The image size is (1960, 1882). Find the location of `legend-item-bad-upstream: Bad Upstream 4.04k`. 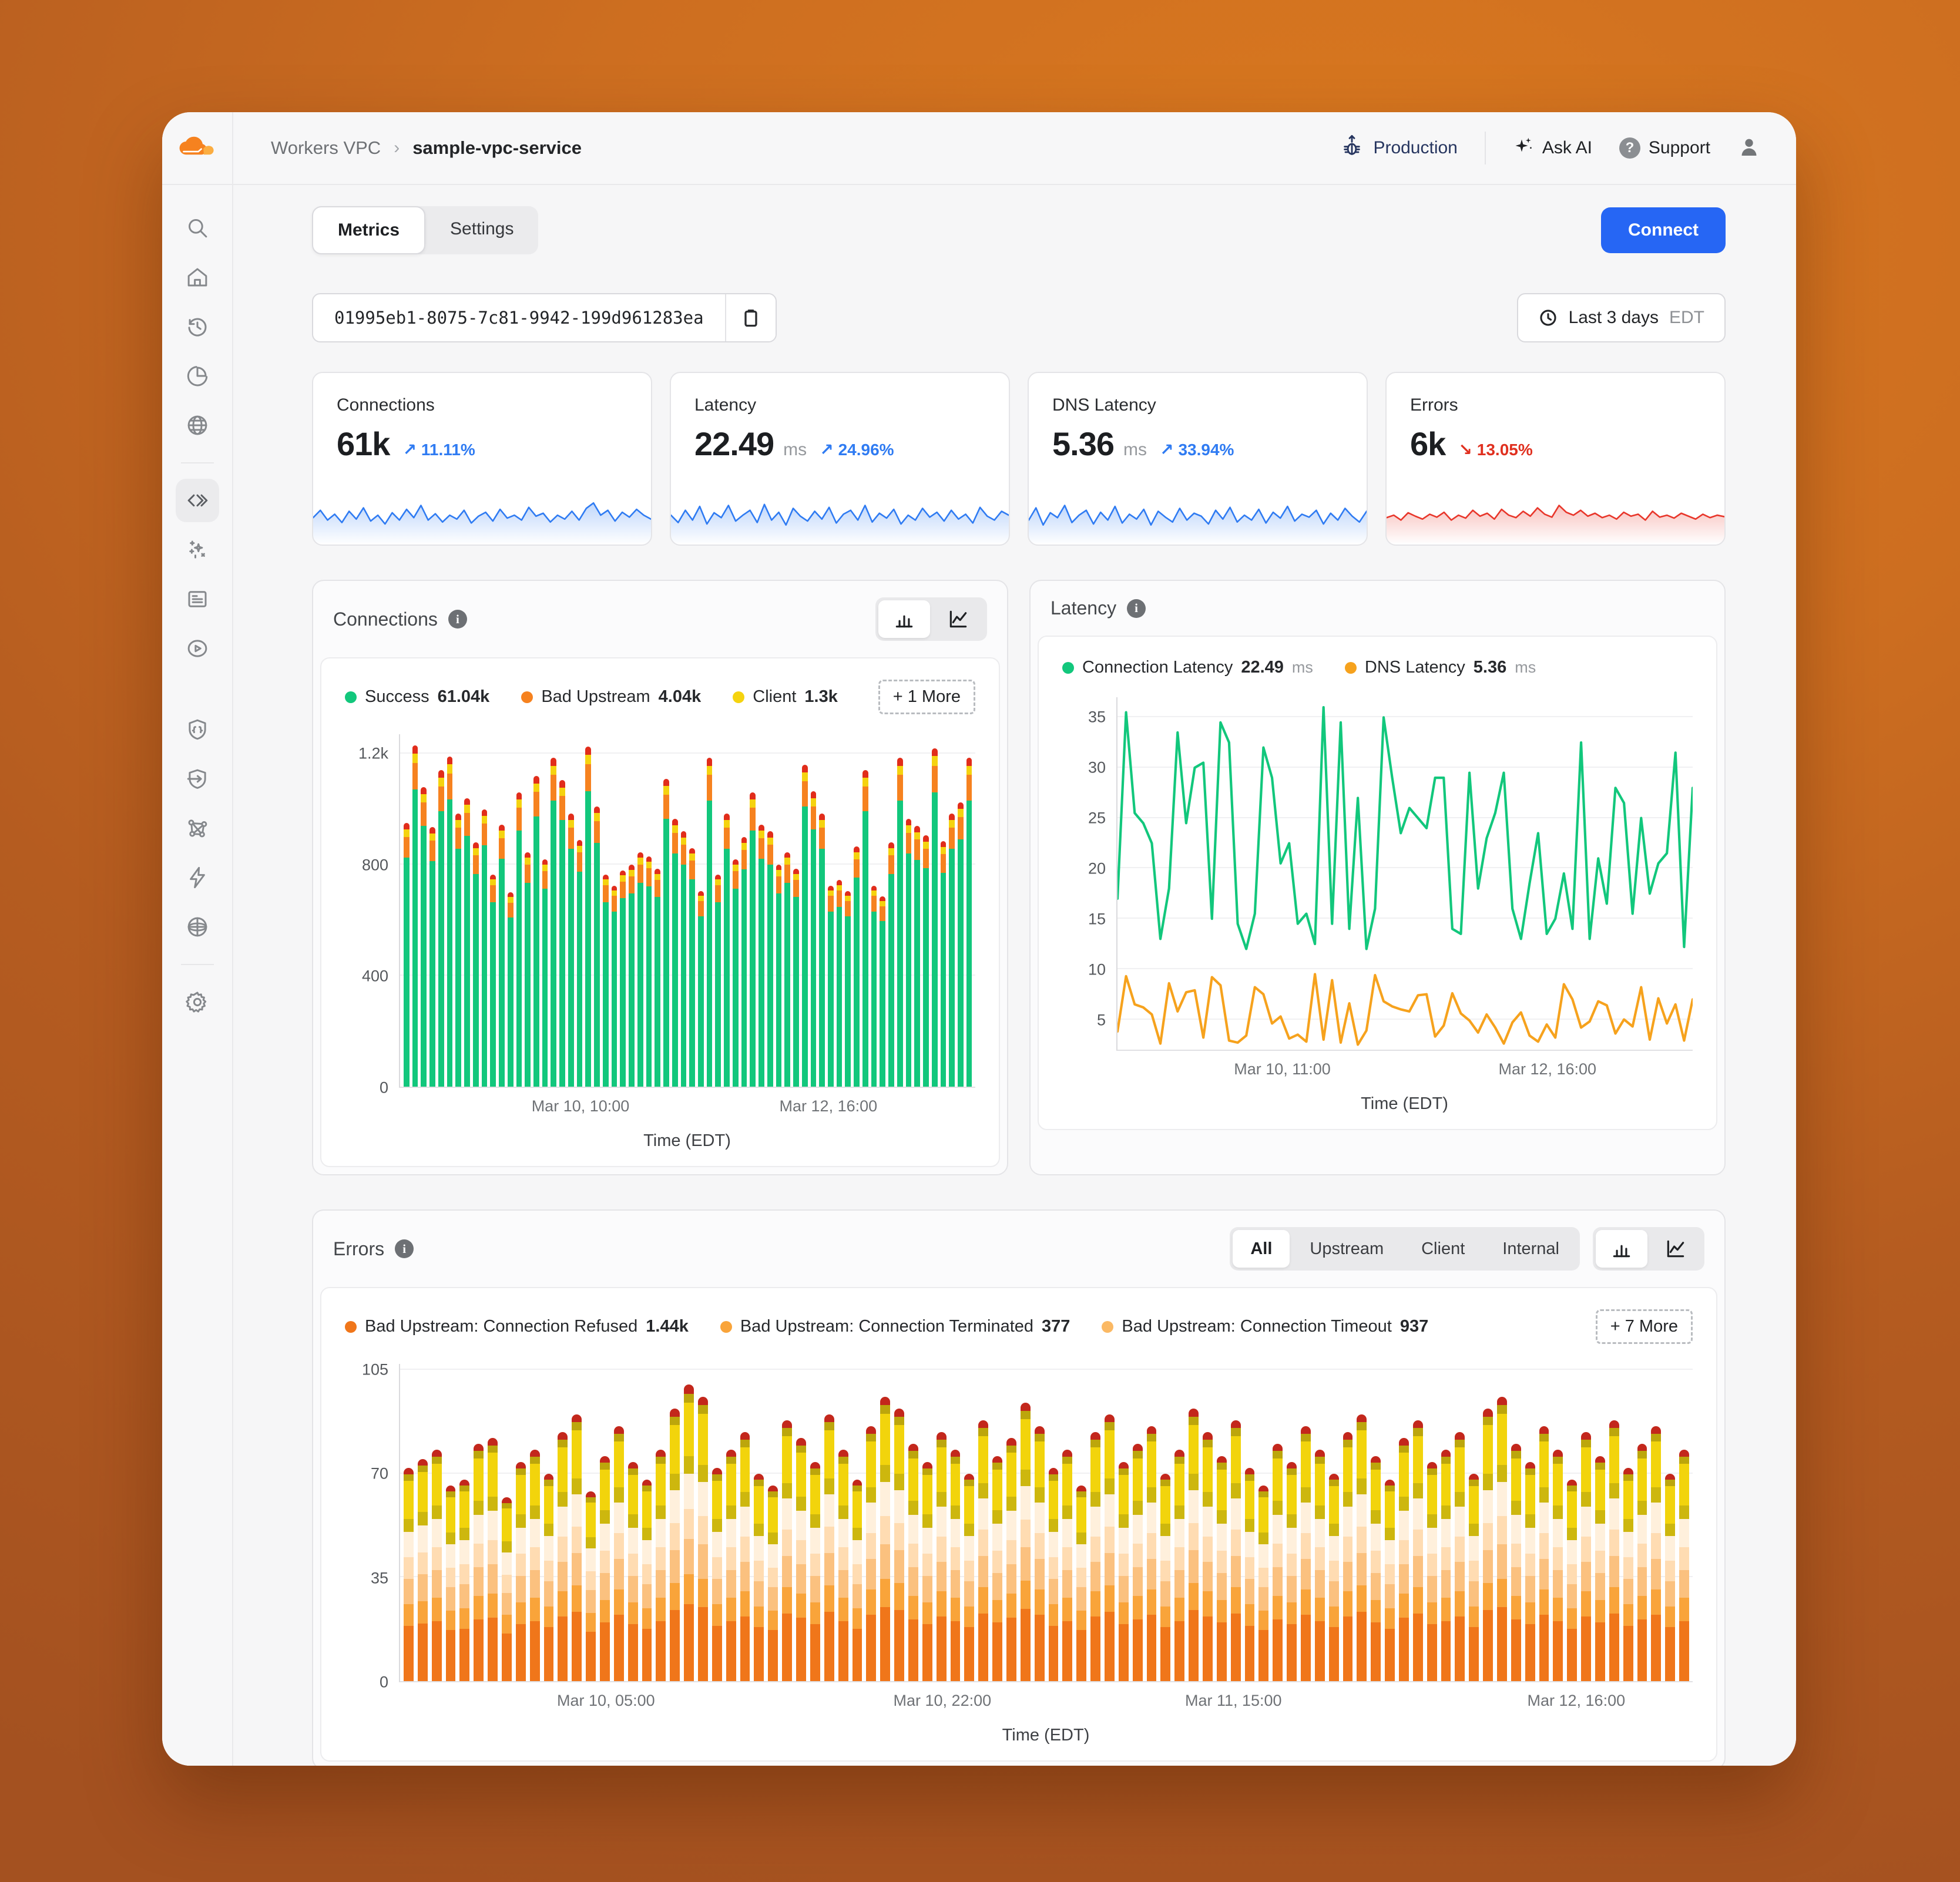

legend-item-bad-upstream: Bad Upstream 4.04k is located at coordinates (611, 697).